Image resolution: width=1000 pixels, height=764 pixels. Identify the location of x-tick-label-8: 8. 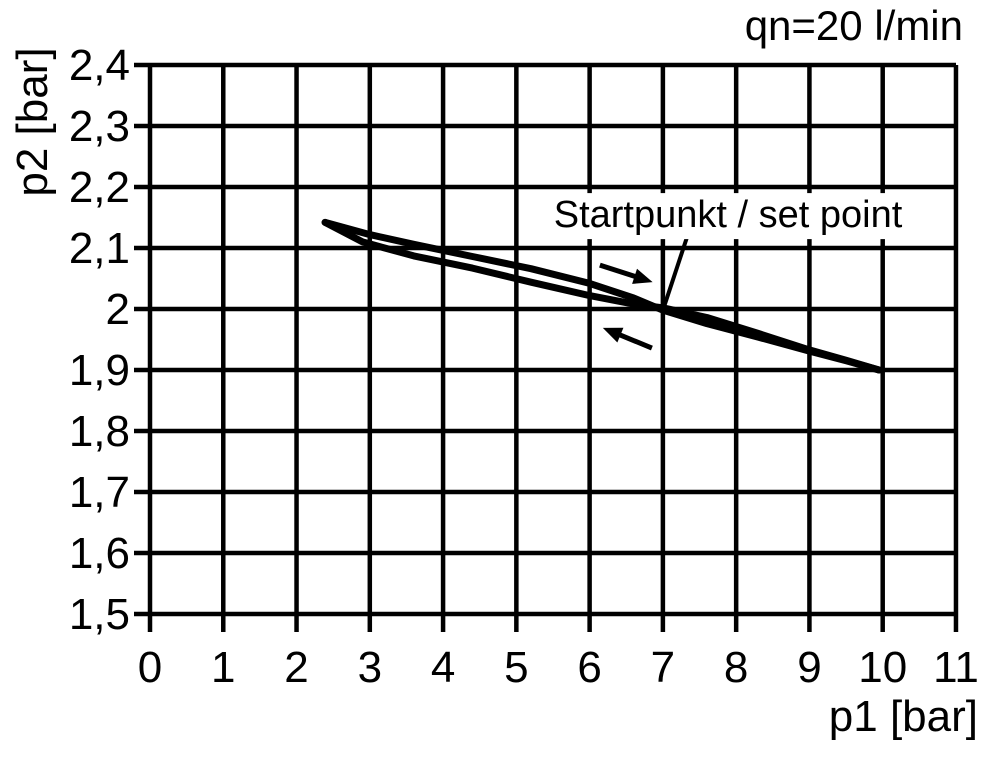
(736, 667).